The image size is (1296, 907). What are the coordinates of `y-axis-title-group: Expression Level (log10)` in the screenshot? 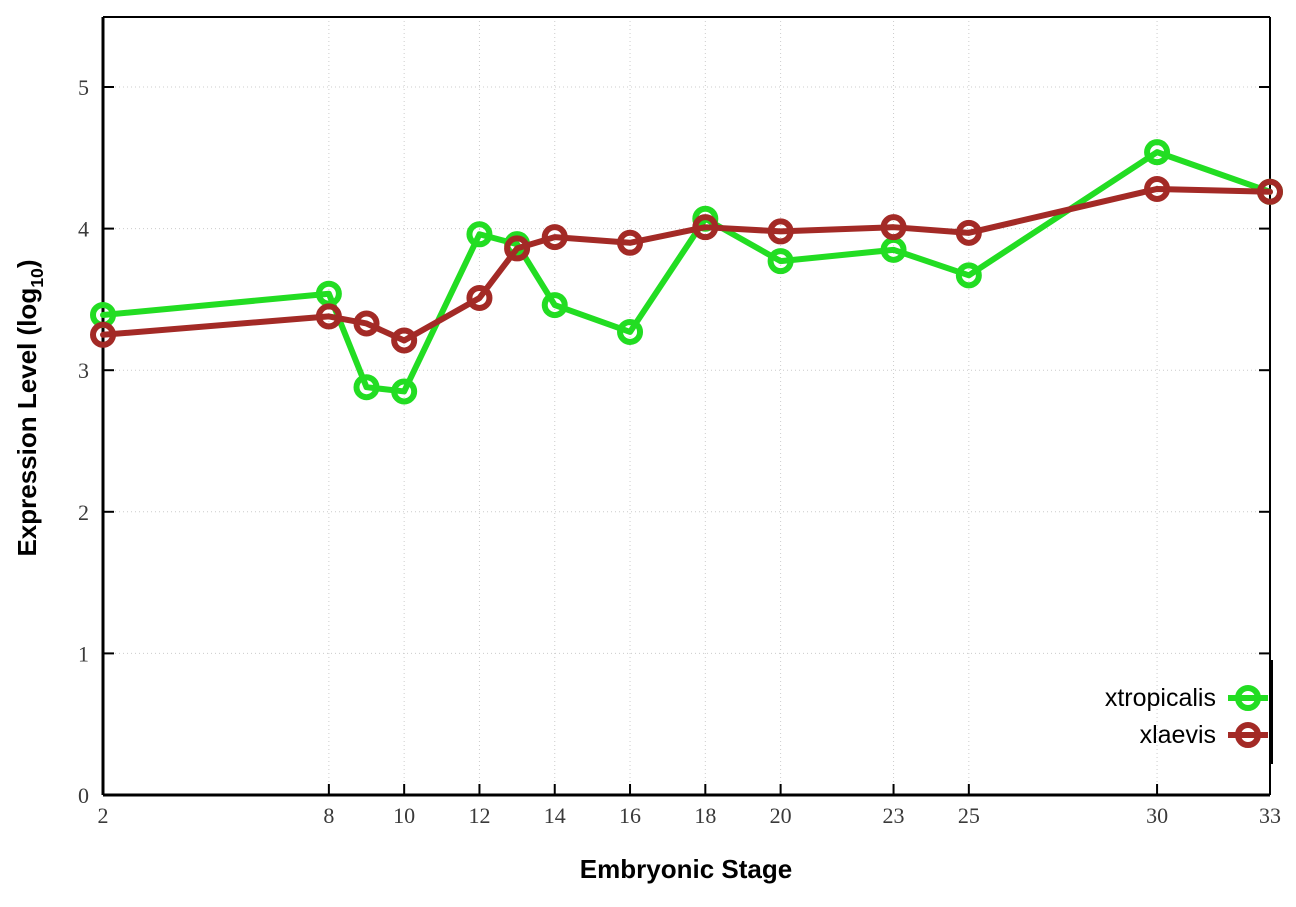 It's located at (29, 407).